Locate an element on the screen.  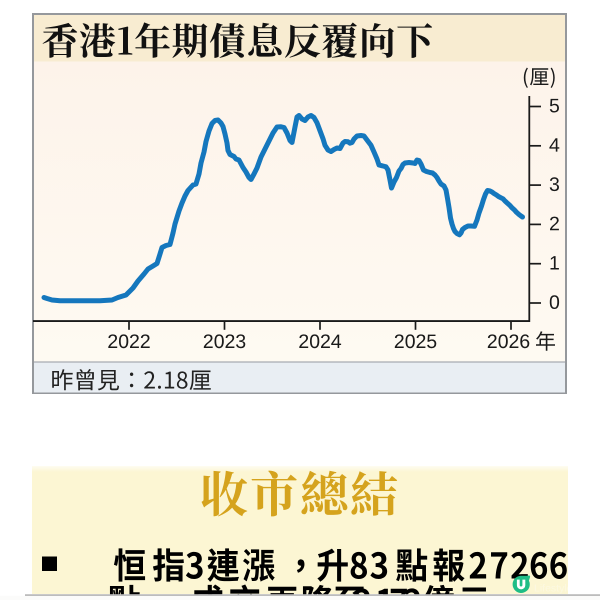
svg-text: Lifestyle is located at coordinates (553, 589).